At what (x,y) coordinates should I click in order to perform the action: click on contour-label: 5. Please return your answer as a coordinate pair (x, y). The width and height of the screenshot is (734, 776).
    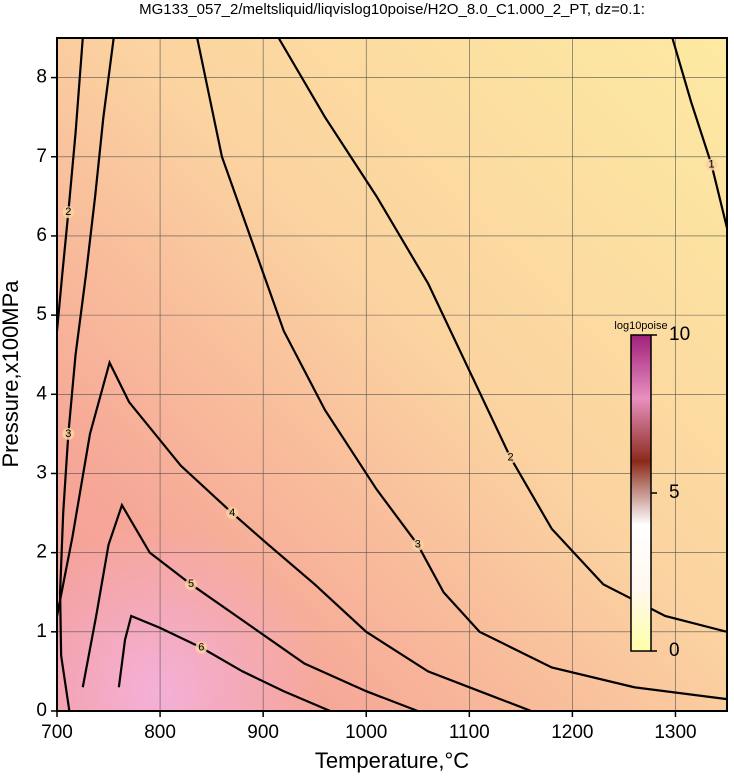
    Looking at the image, I should click on (191, 584).